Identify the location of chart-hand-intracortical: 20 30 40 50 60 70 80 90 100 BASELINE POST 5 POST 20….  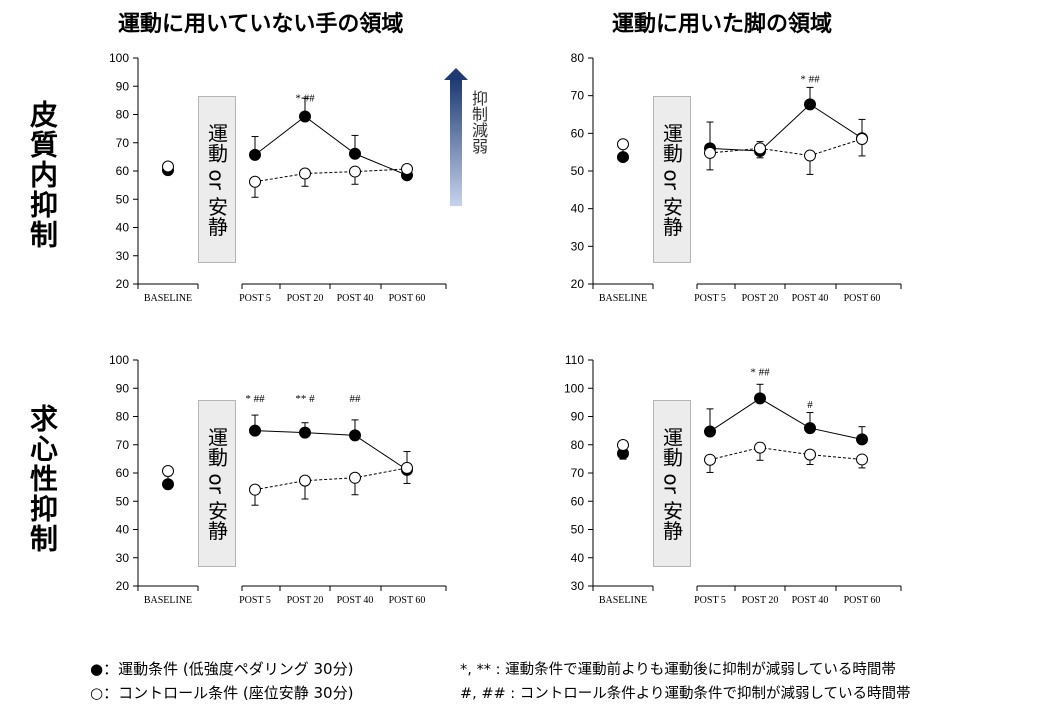
(278, 177).